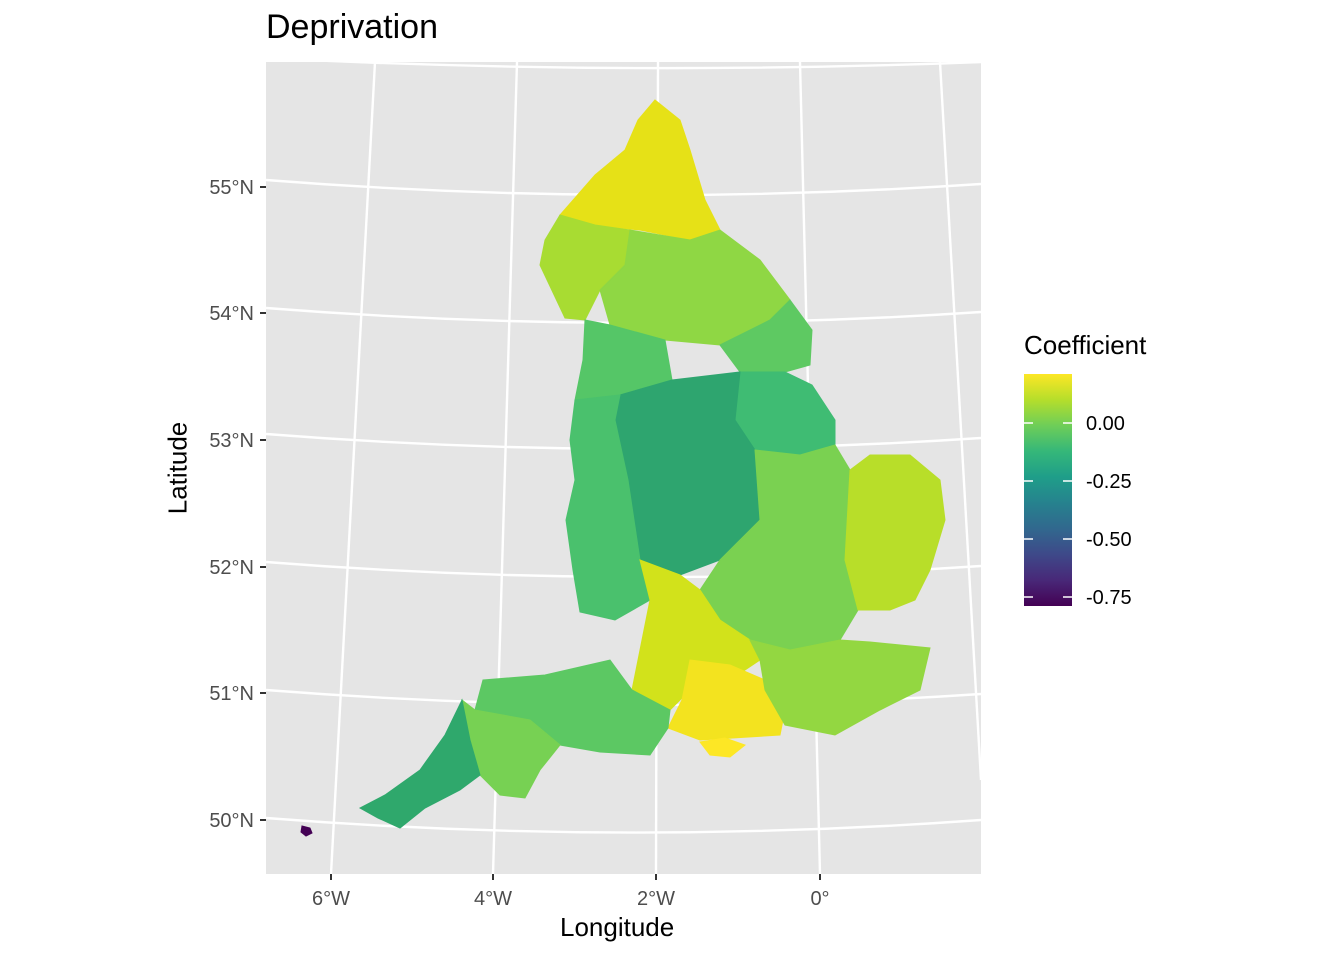  What do you see at coordinates (571, 892) in the screenshot?
I see `x-axis: 6°W 4°W 2°W 0°` at bounding box center [571, 892].